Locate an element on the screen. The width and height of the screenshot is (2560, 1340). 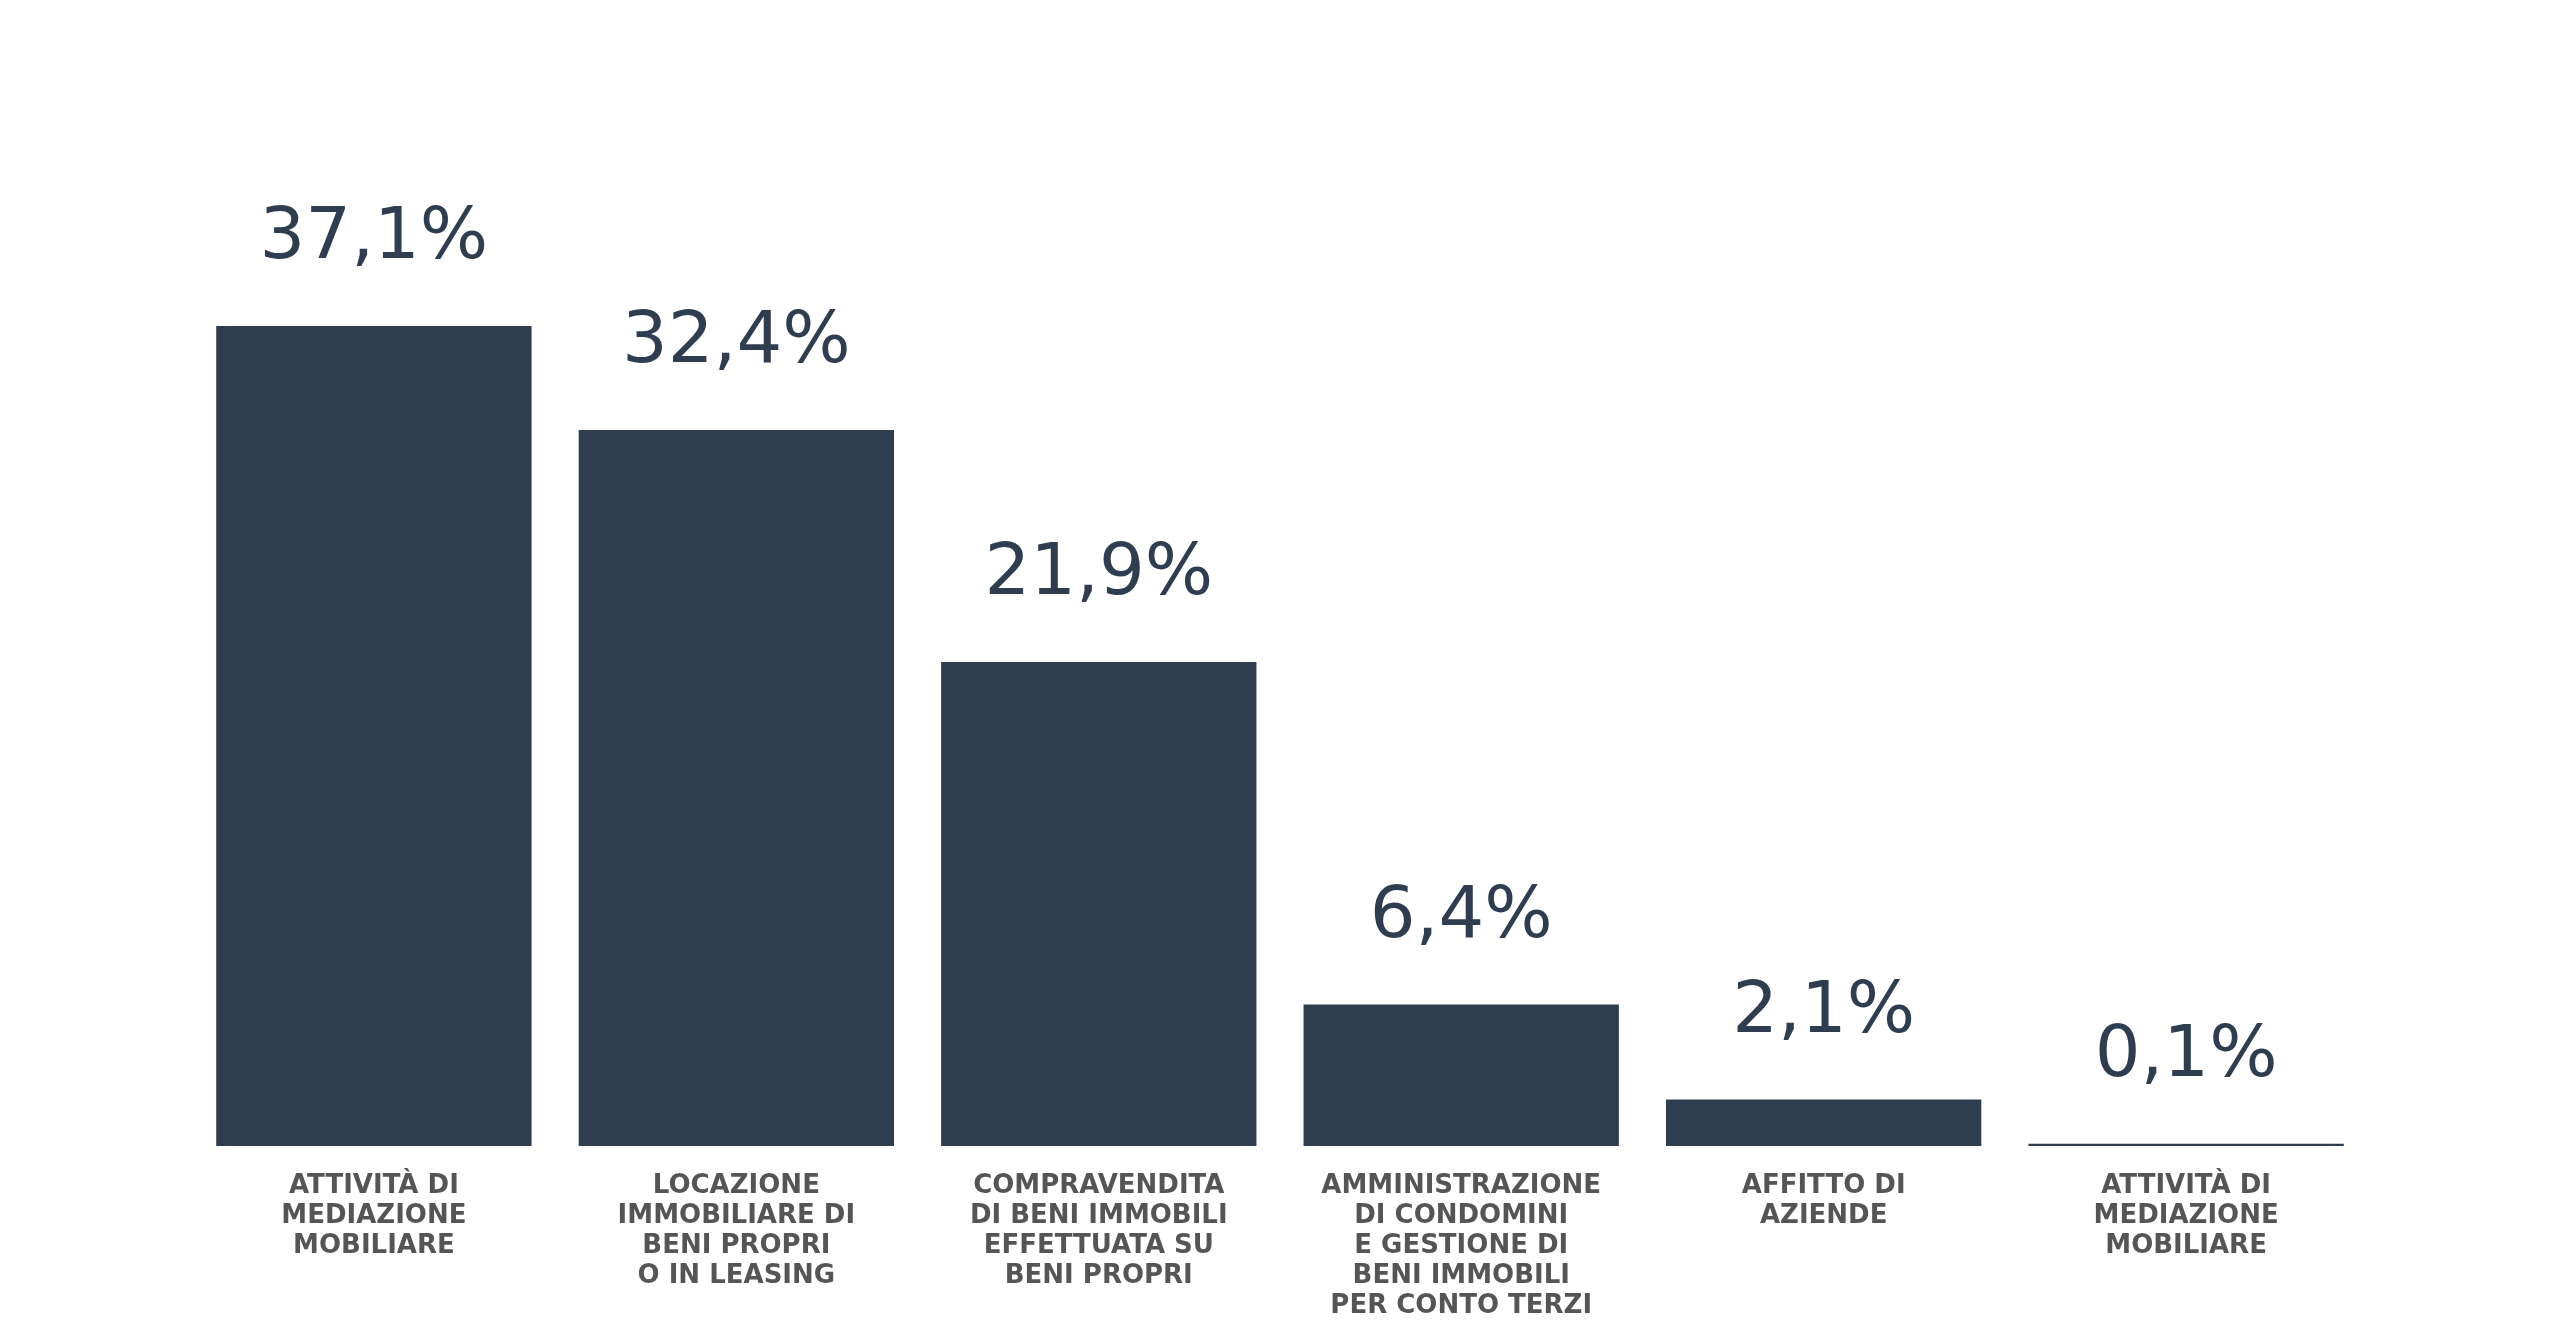
data-label: 37,1% is located at coordinates (374, 233).